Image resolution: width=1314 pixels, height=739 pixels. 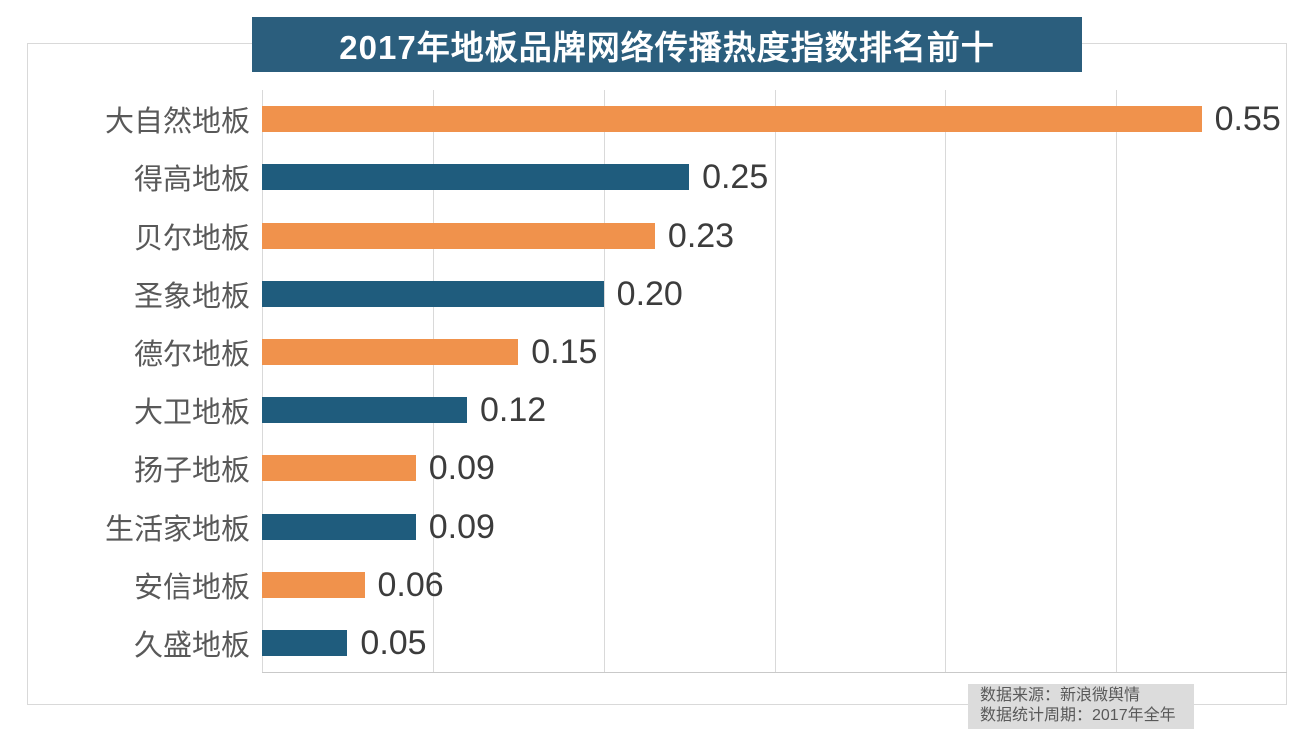 What do you see at coordinates (191, 180) in the screenshot?
I see `category-label: 得高地板` at bounding box center [191, 180].